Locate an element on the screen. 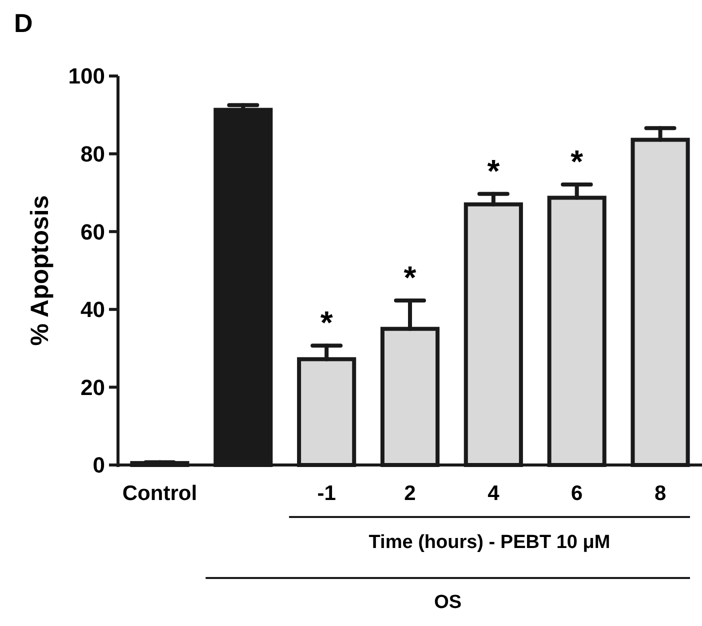  y-tick-label: 80 is located at coordinates (92, 154).